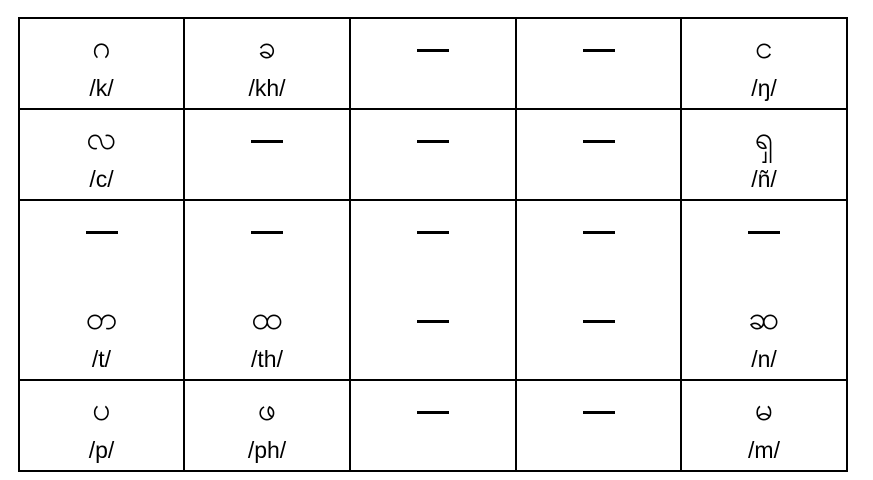 The width and height of the screenshot is (873, 480). What do you see at coordinates (101, 359) in the screenshot?
I see `consonant-ipa: /t/` at bounding box center [101, 359].